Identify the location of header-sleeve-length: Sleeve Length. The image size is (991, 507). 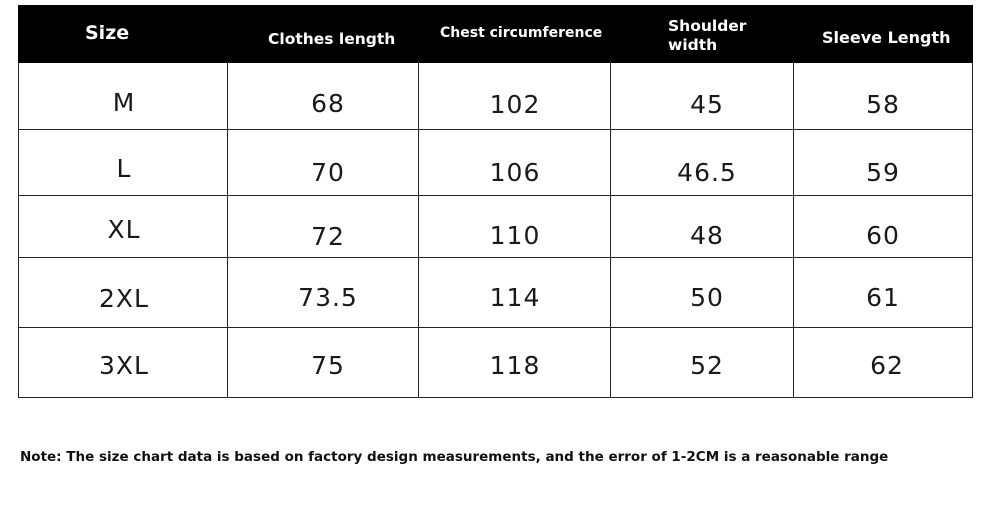
(886, 37).